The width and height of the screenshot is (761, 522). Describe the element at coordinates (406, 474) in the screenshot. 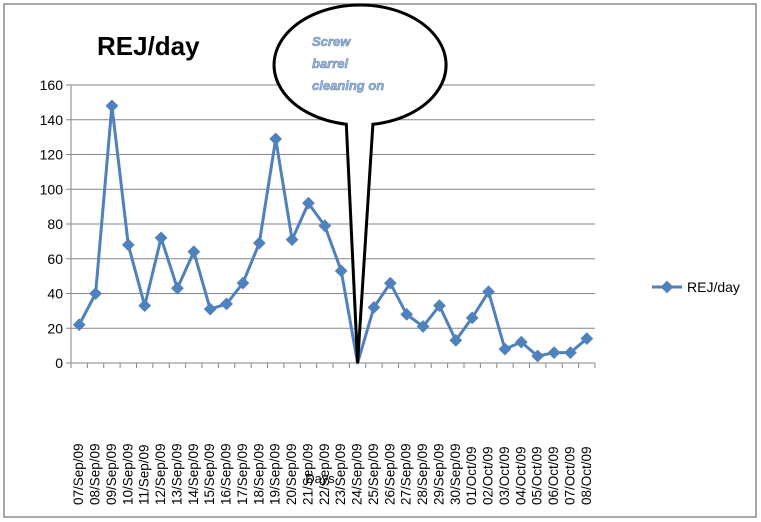

I see `x-tick-label: 27/Sep/09` at that location.